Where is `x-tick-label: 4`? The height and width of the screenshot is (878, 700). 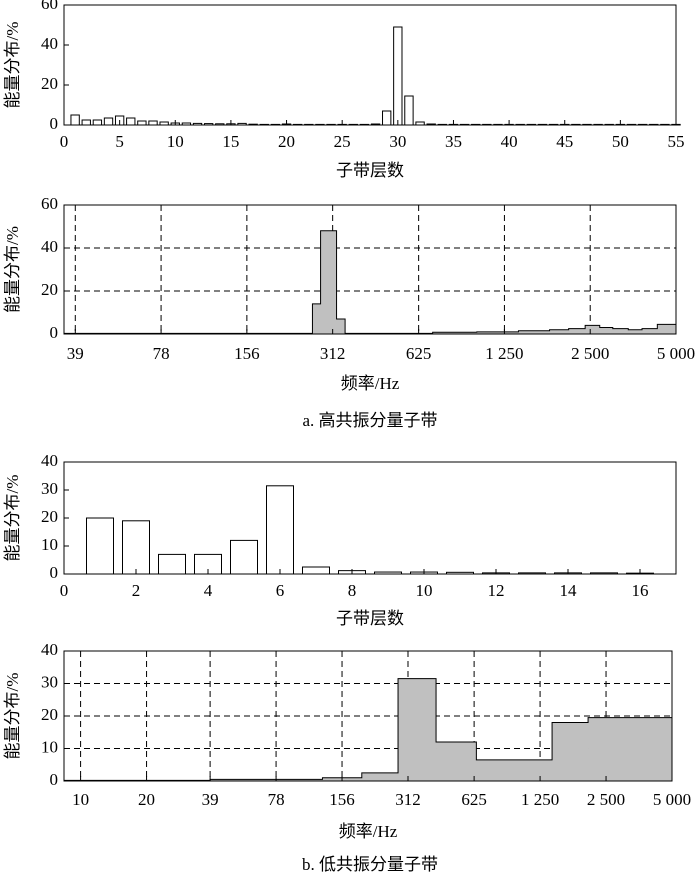
x-tick-label: 4 is located at coordinates (208, 590).